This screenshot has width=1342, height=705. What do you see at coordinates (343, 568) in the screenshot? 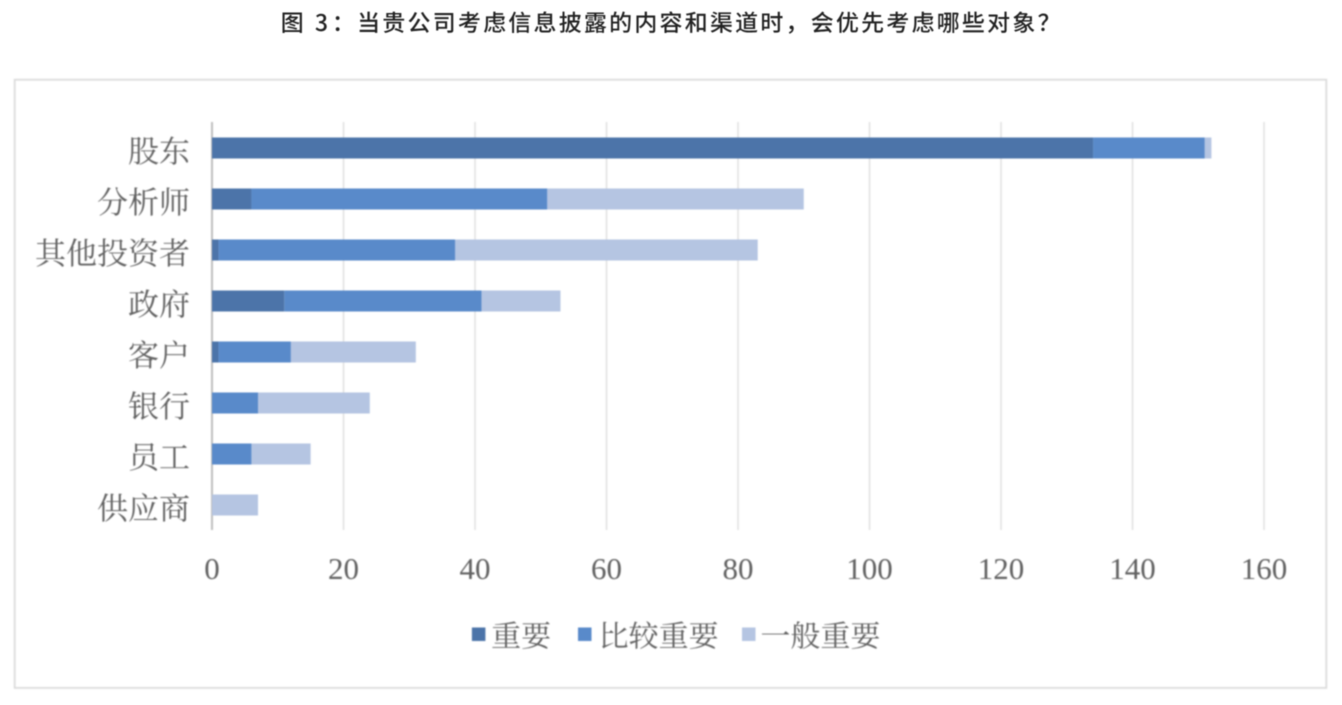
I see `svg-text: 20` at bounding box center [343, 568].